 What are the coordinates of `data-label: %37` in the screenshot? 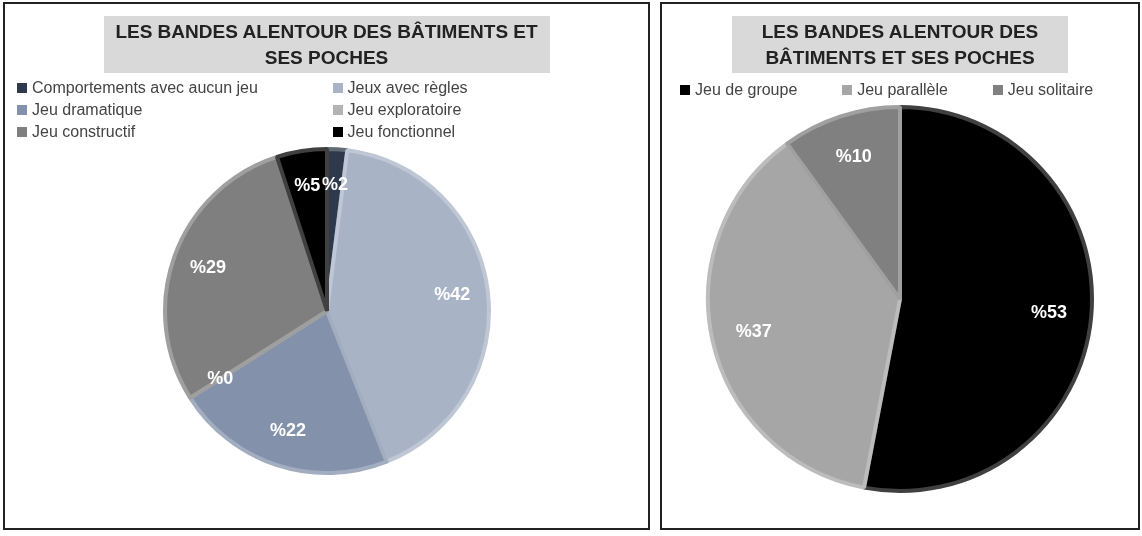 It's located at (753, 330).